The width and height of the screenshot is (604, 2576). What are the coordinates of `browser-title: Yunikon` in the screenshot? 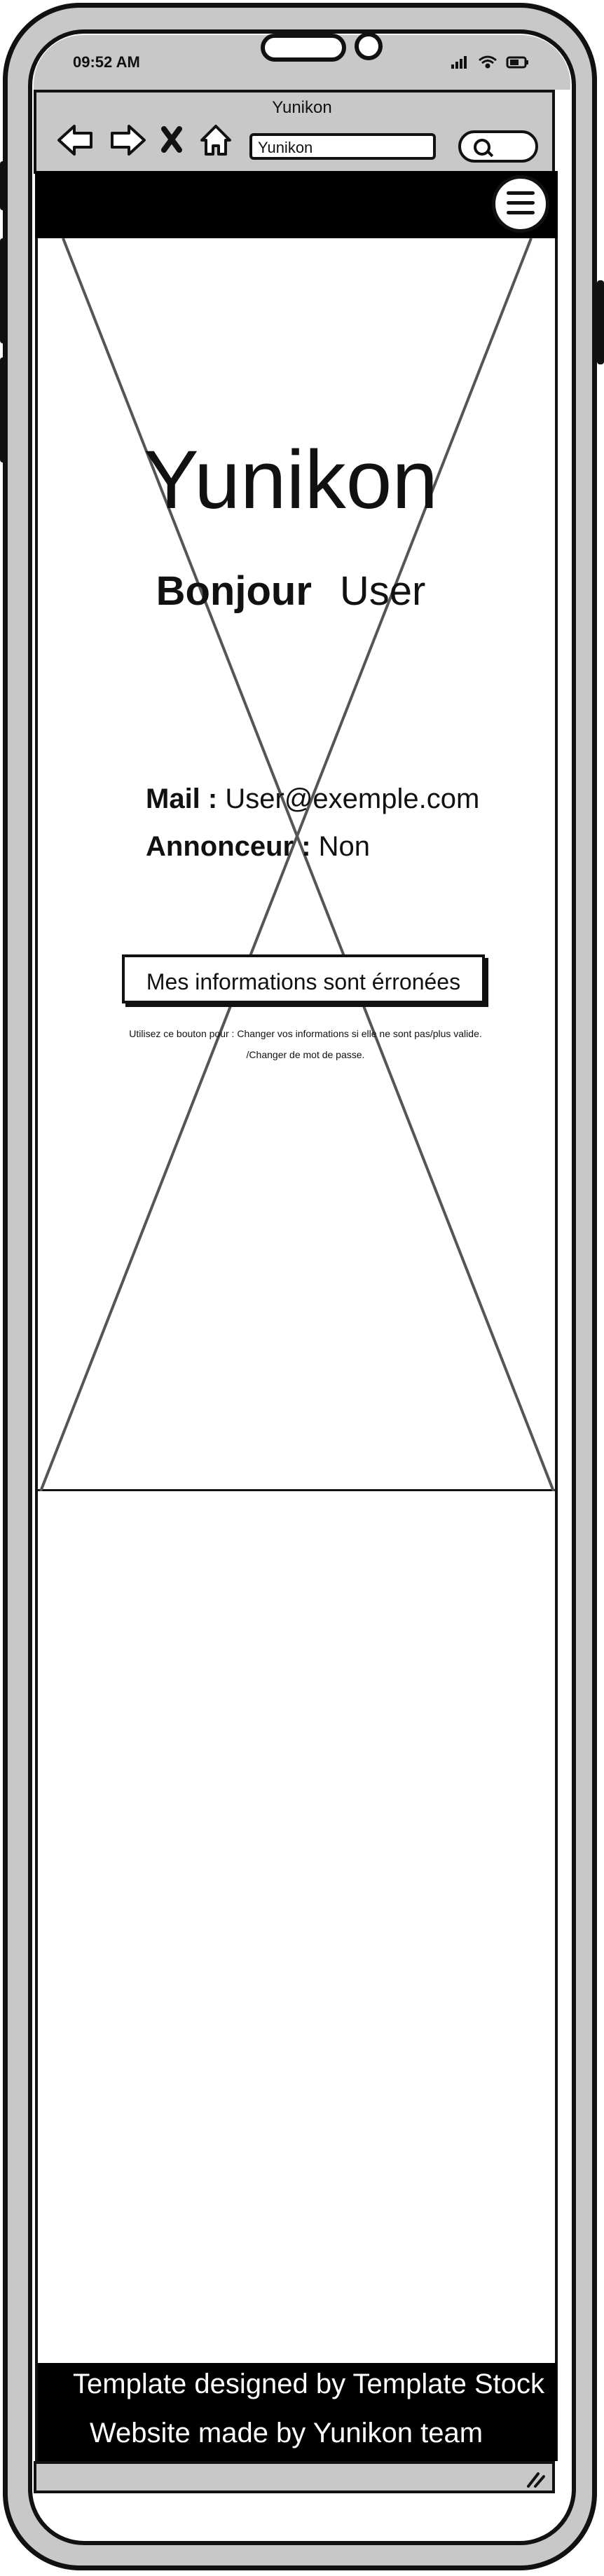 It's located at (302, 108).